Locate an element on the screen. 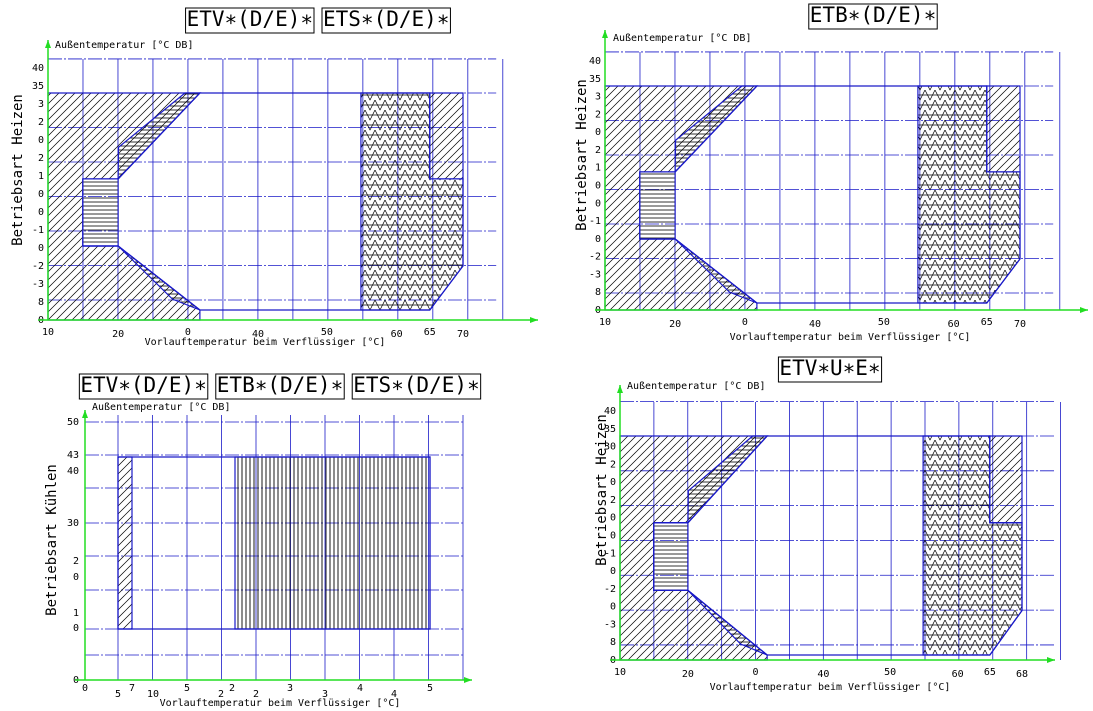 This screenshot has width=1093, height=711. y-tick-label: -1 is located at coordinates (595, 221).